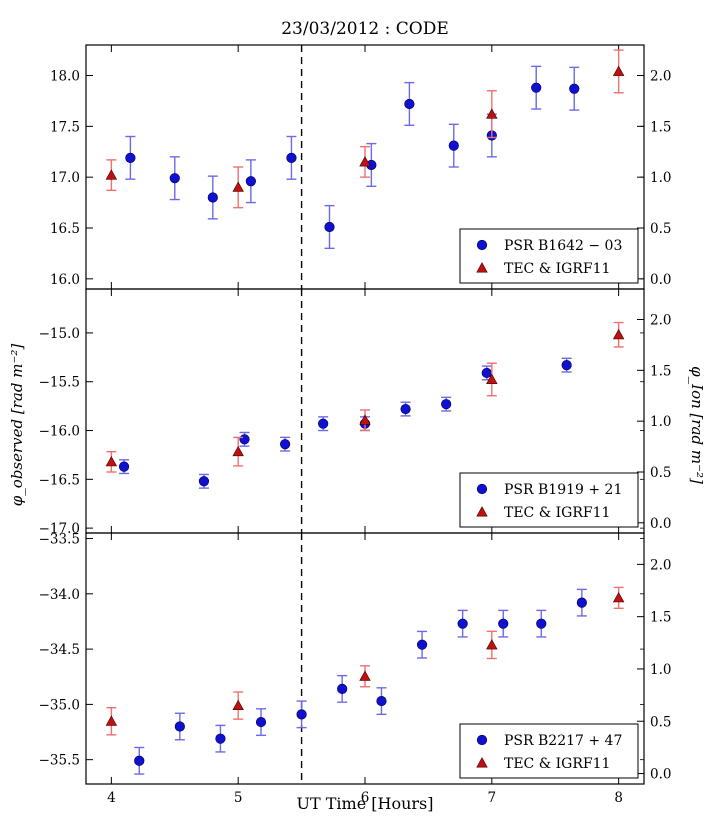 This screenshot has width=707, height=825. I want to click on y-tick-label: −17.0, so click(59, 529).